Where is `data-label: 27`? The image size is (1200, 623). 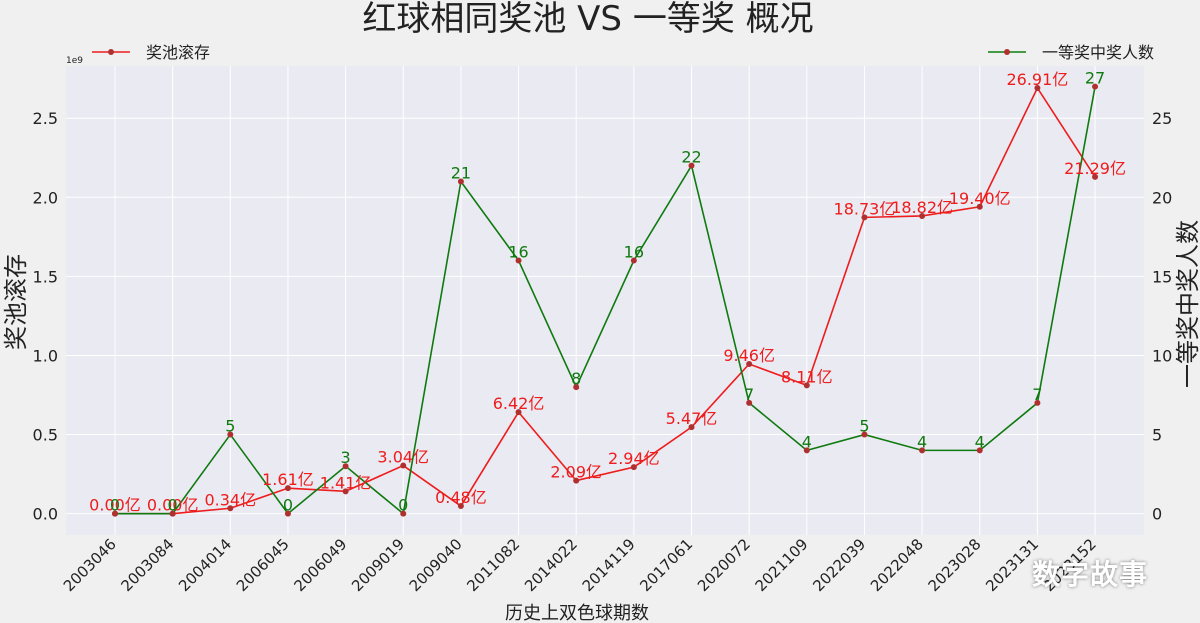 data-label: 27 is located at coordinates (1095, 78).